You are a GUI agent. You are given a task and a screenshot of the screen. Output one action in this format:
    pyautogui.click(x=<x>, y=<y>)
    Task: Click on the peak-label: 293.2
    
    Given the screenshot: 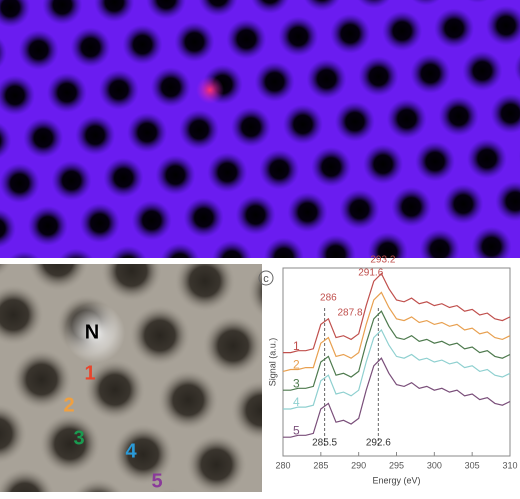 What is the action you would take?
    pyautogui.click(x=382, y=260)
    